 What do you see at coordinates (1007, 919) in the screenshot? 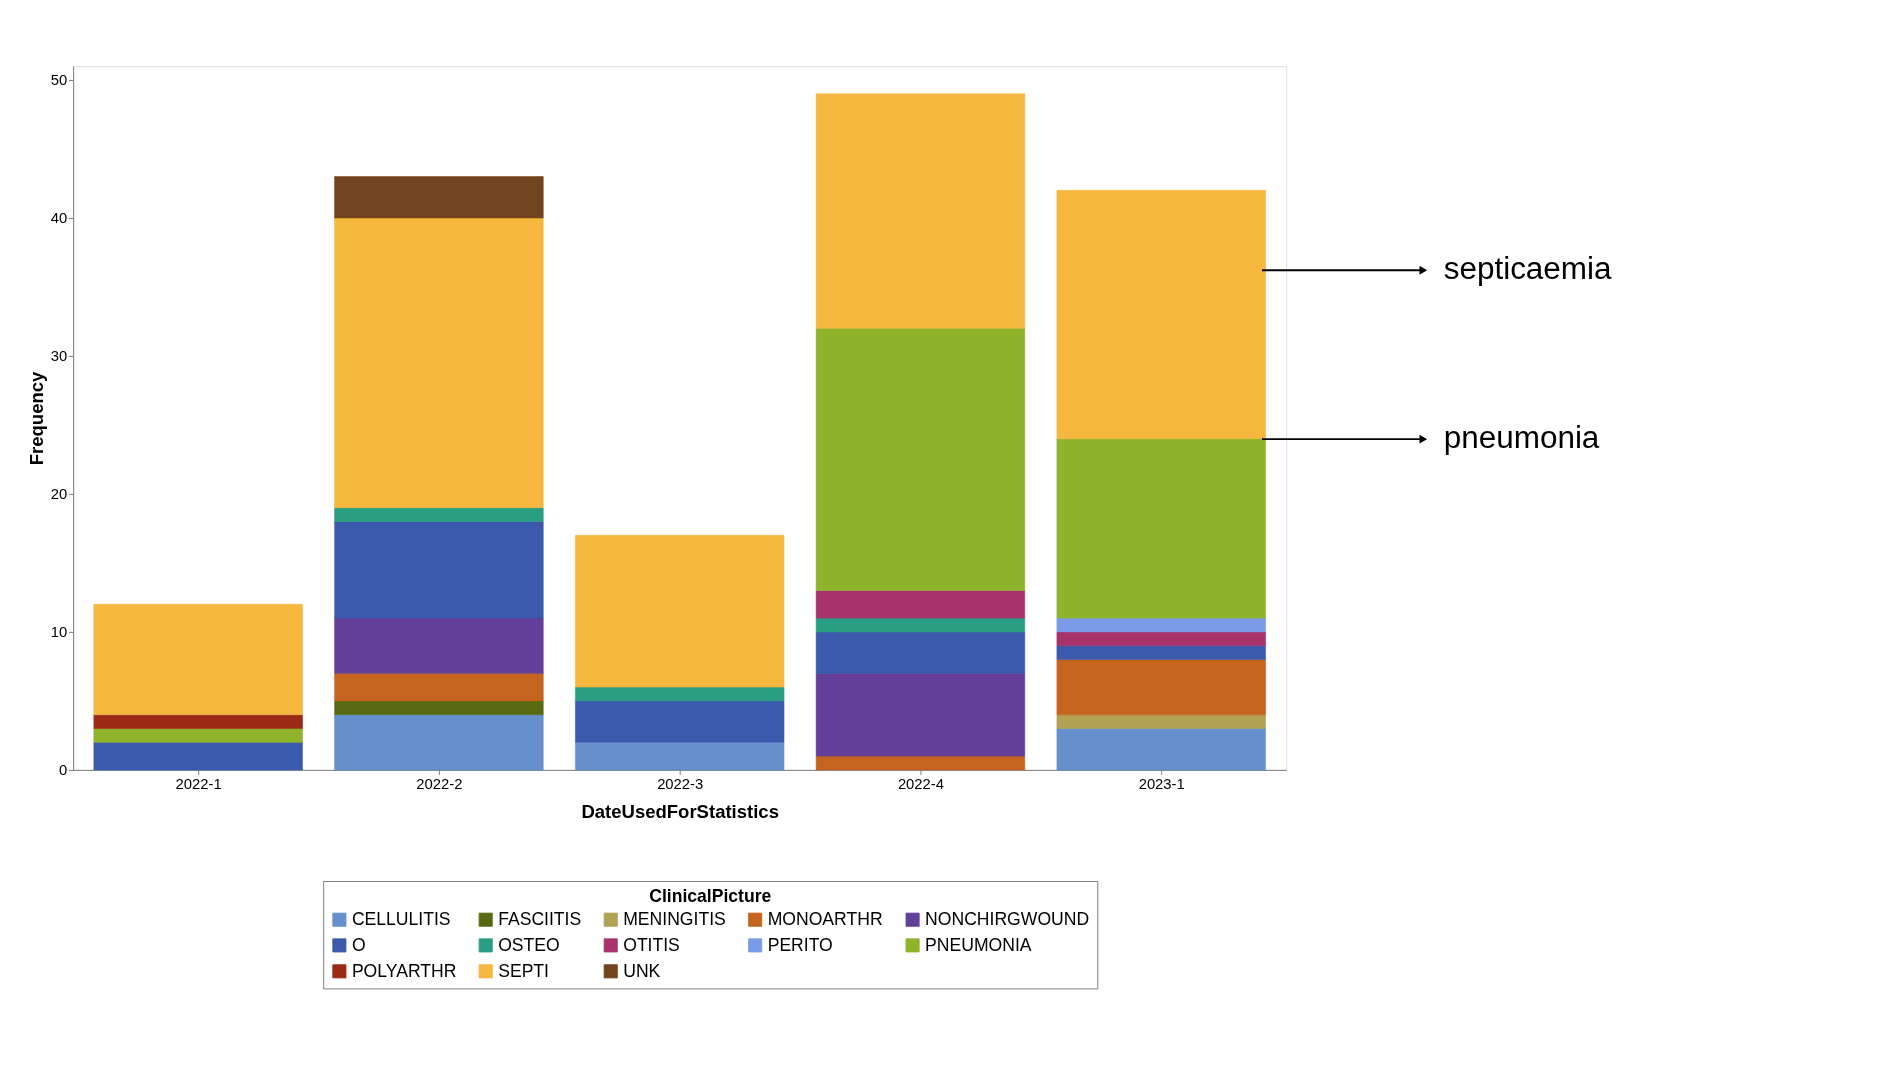
I see `legend-label: NONCHIRGWOUND` at bounding box center [1007, 919].